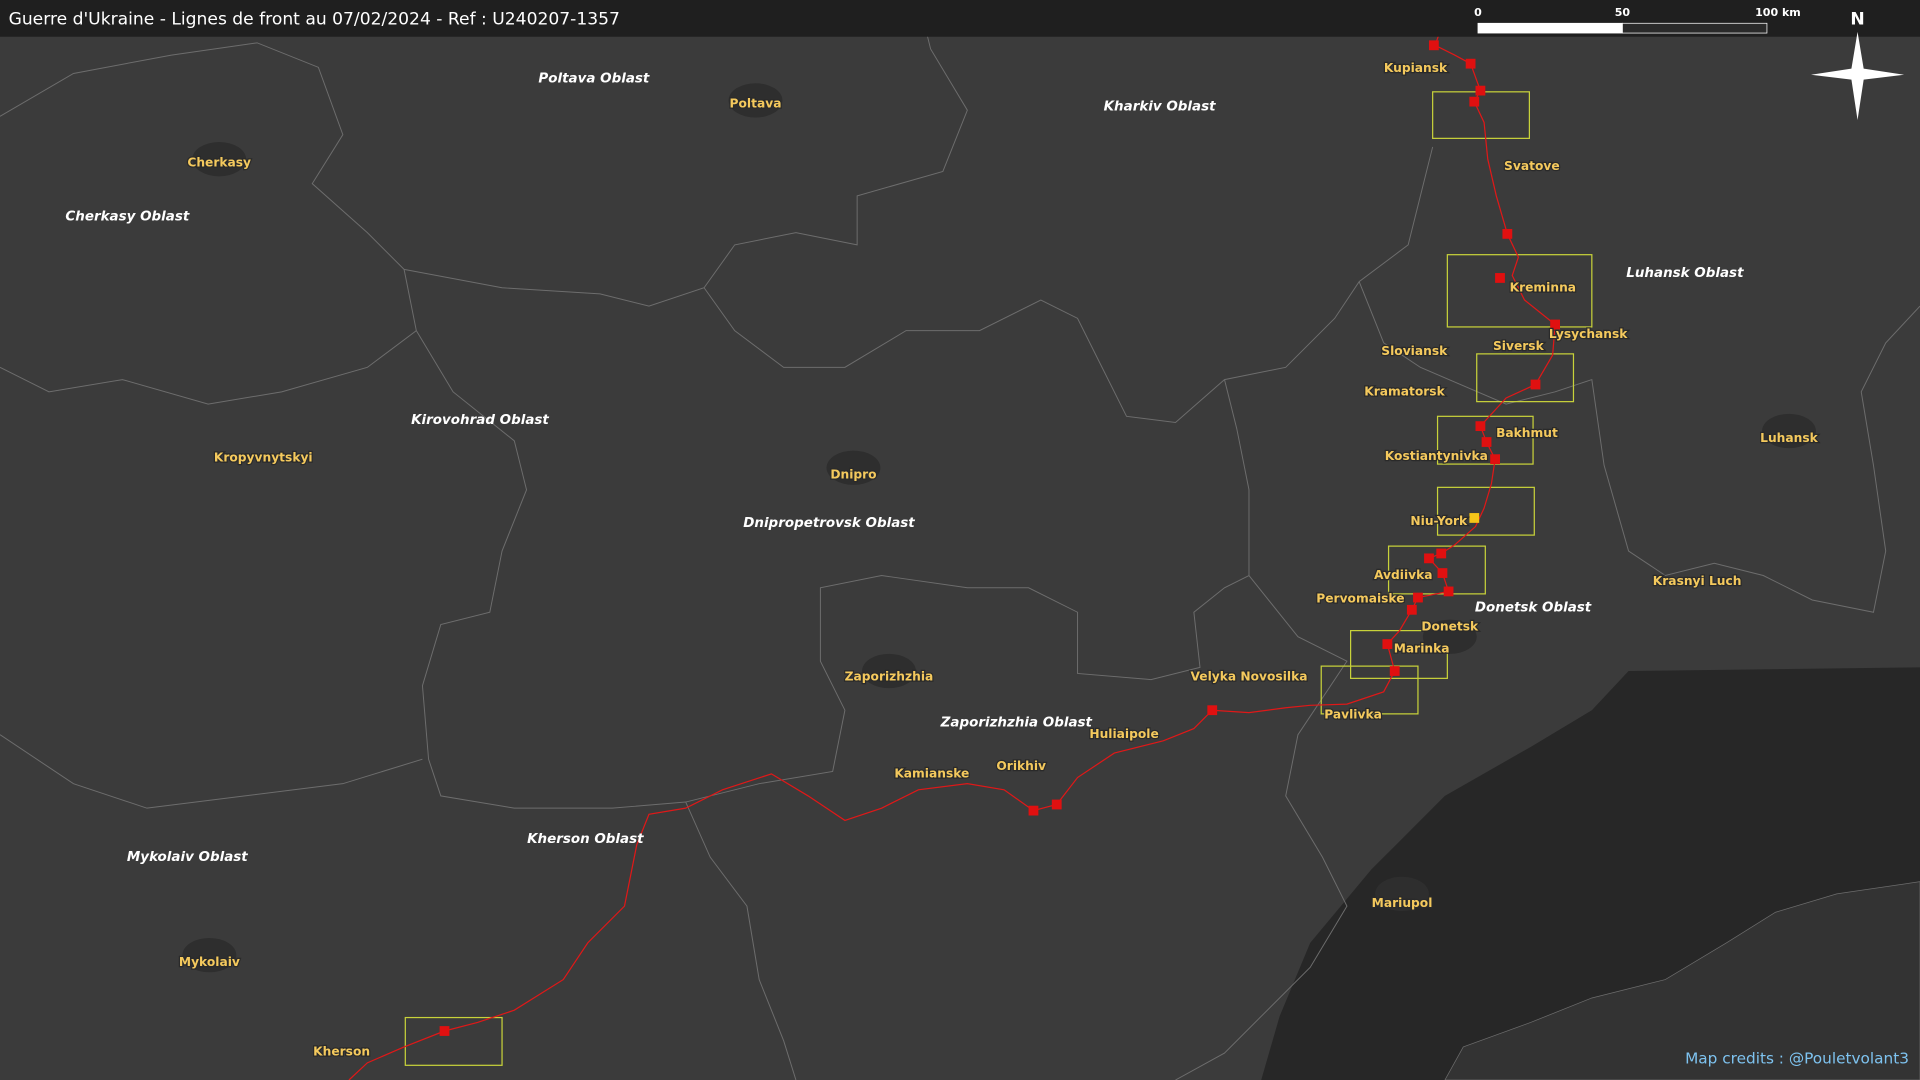  What do you see at coordinates (127, 217) in the screenshot?
I see `oblast-label: Cherkasy Oblast` at bounding box center [127, 217].